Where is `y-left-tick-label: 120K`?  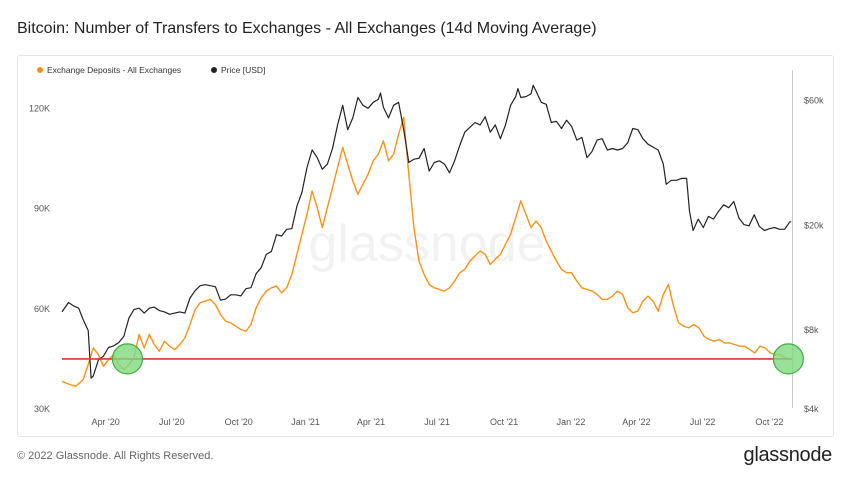 y-left-tick-label: 120K is located at coordinates (39, 108).